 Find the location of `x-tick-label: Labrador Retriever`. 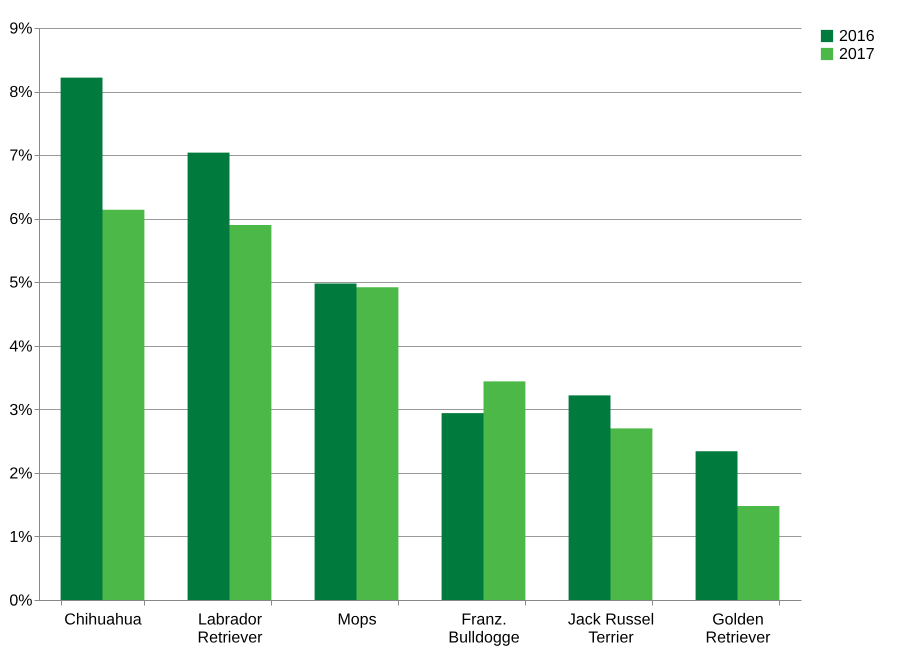

x-tick-label: Labrador Retriever is located at coordinates (231, 629).